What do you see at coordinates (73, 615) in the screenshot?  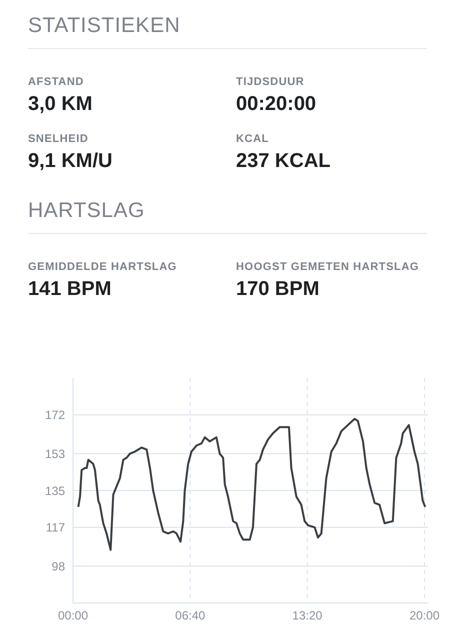 I see `x-tick-label: 00:00` at bounding box center [73, 615].